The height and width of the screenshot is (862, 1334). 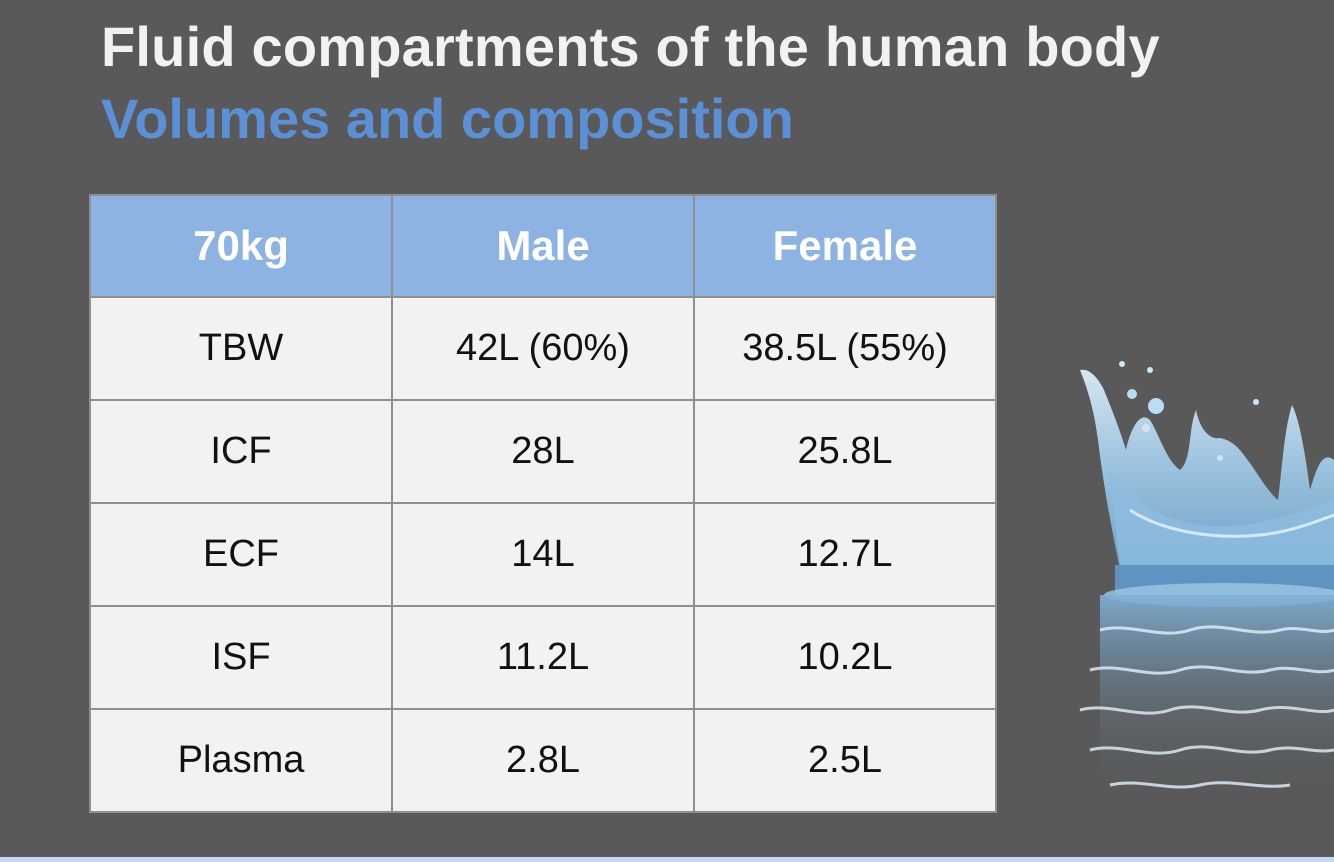 What do you see at coordinates (845, 760) in the screenshot?
I see `female-value: 2.5L` at bounding box center [845, 760].